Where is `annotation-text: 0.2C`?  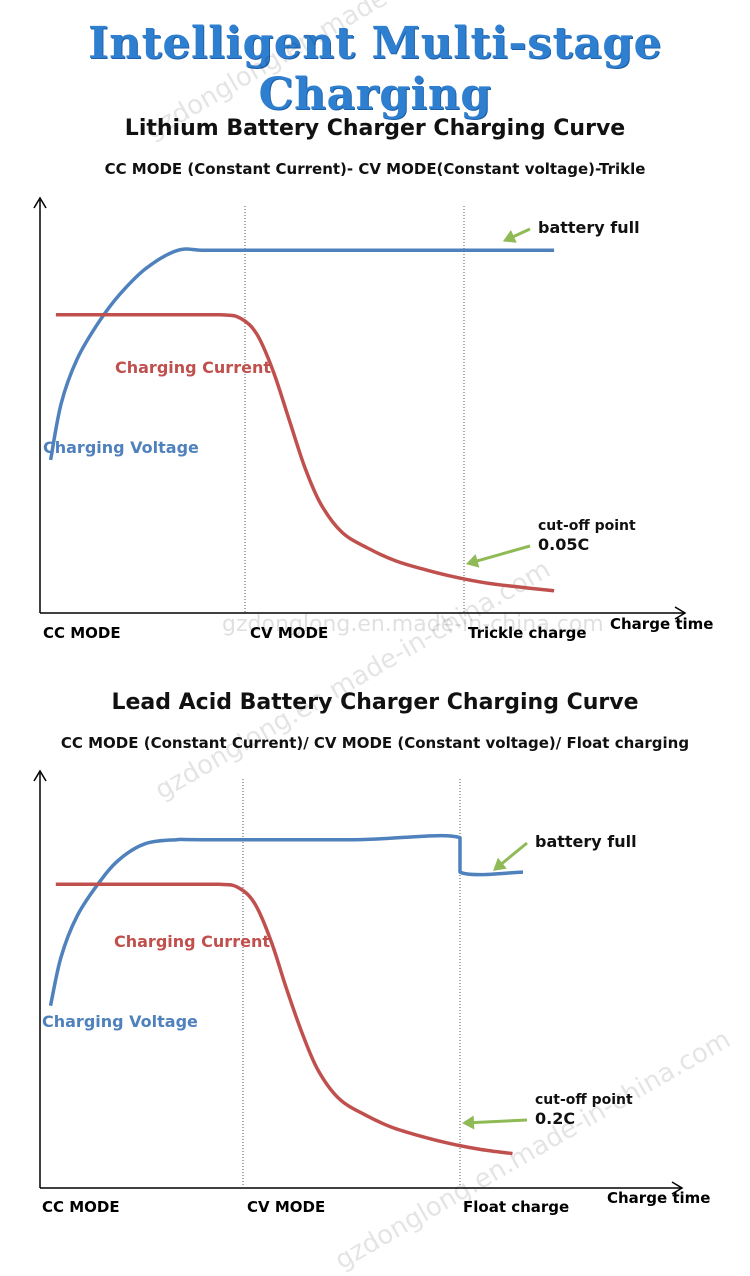 annotation-text: 0.2C is located at coordinates (555, 1118).